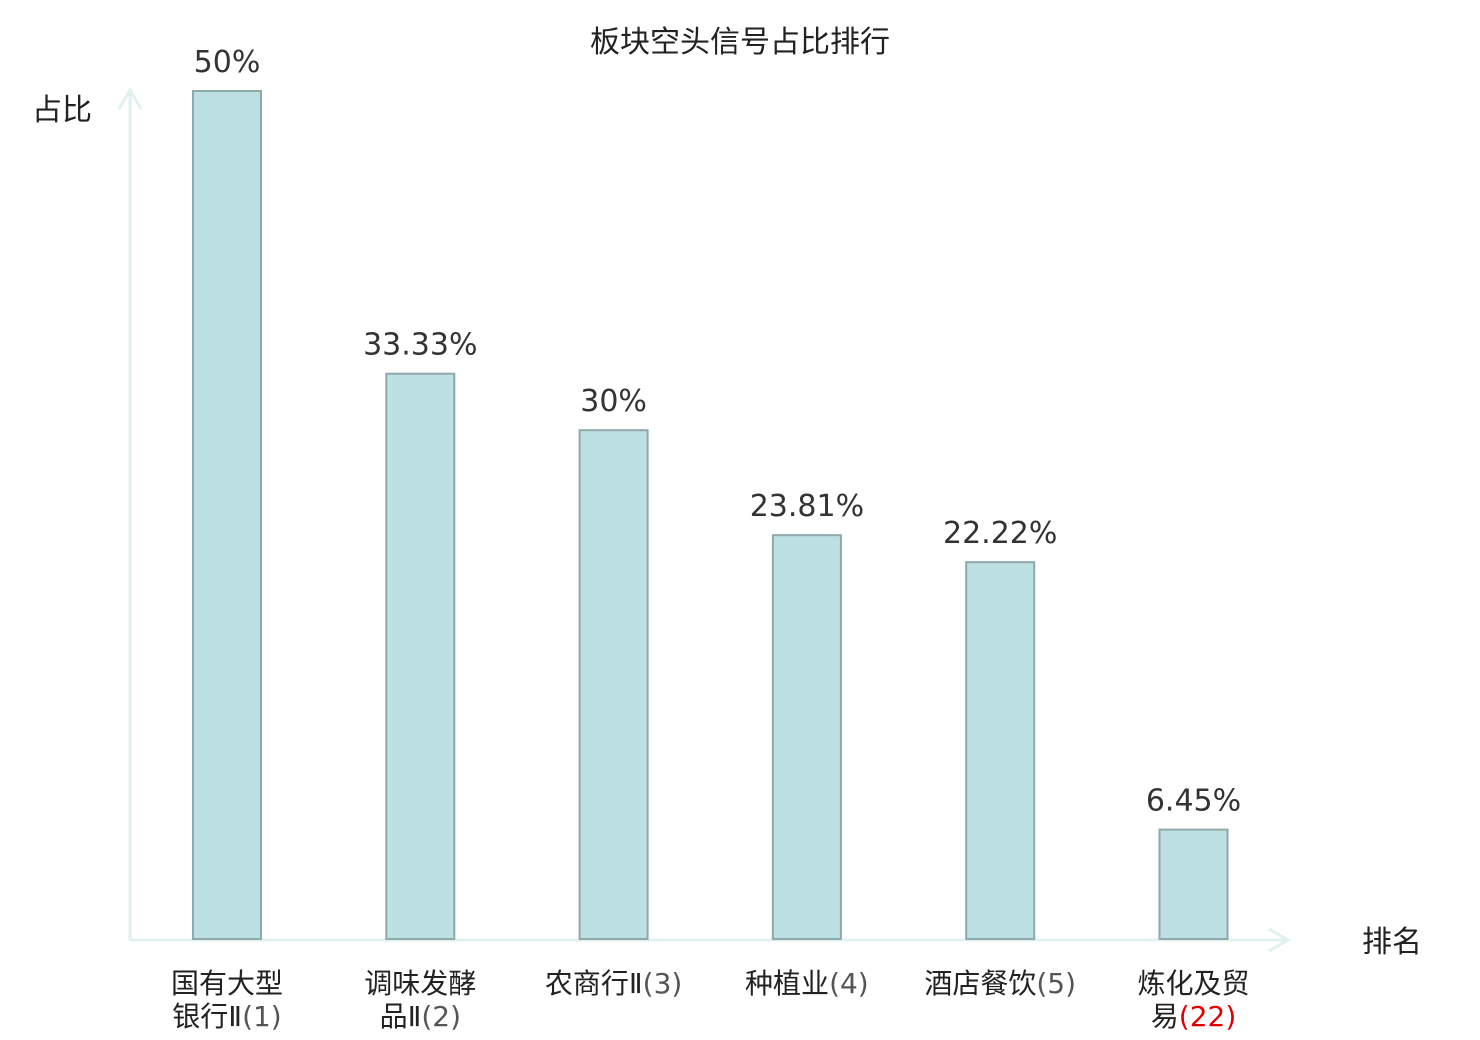  What do you see at coordinates (613, 983) in the screenshot?
I see `category-label-3: 农商行Ⅱ(3)` at bounding box center [613, 983].